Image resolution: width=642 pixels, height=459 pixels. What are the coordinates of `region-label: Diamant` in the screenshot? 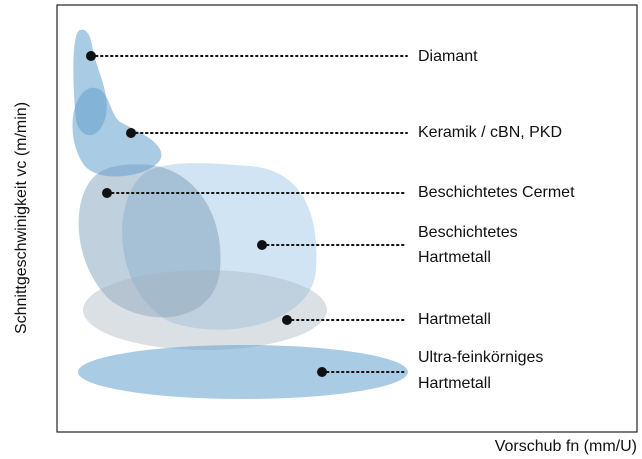 It's located at (448, 56).